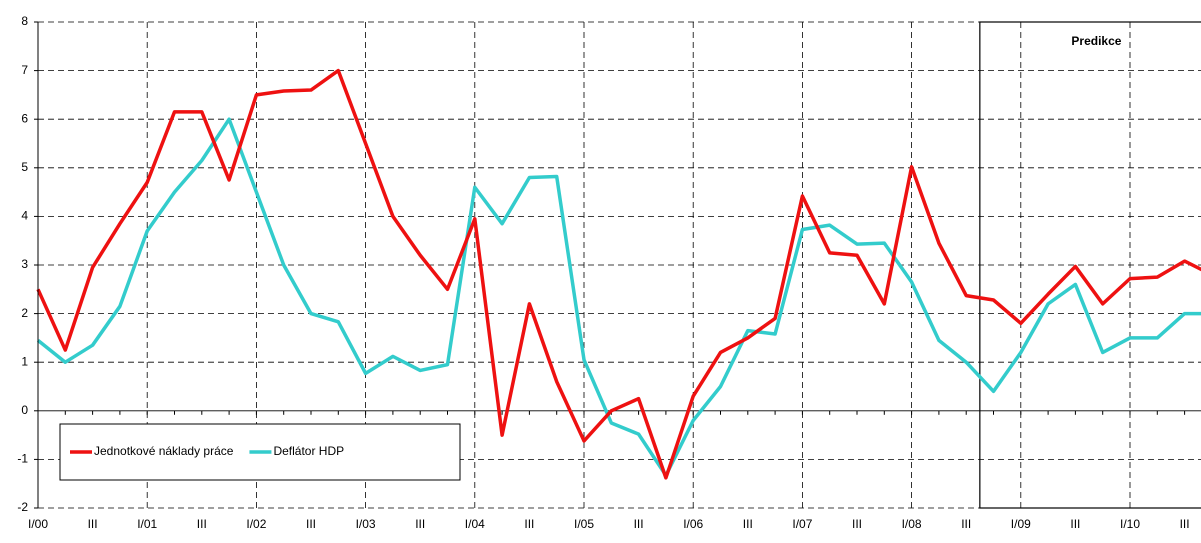 This screenshot has width=1201, height=543. Describe the element at coordinates (147, 524) in the screenshot. I see `x-tick-label: I/01` at that location.